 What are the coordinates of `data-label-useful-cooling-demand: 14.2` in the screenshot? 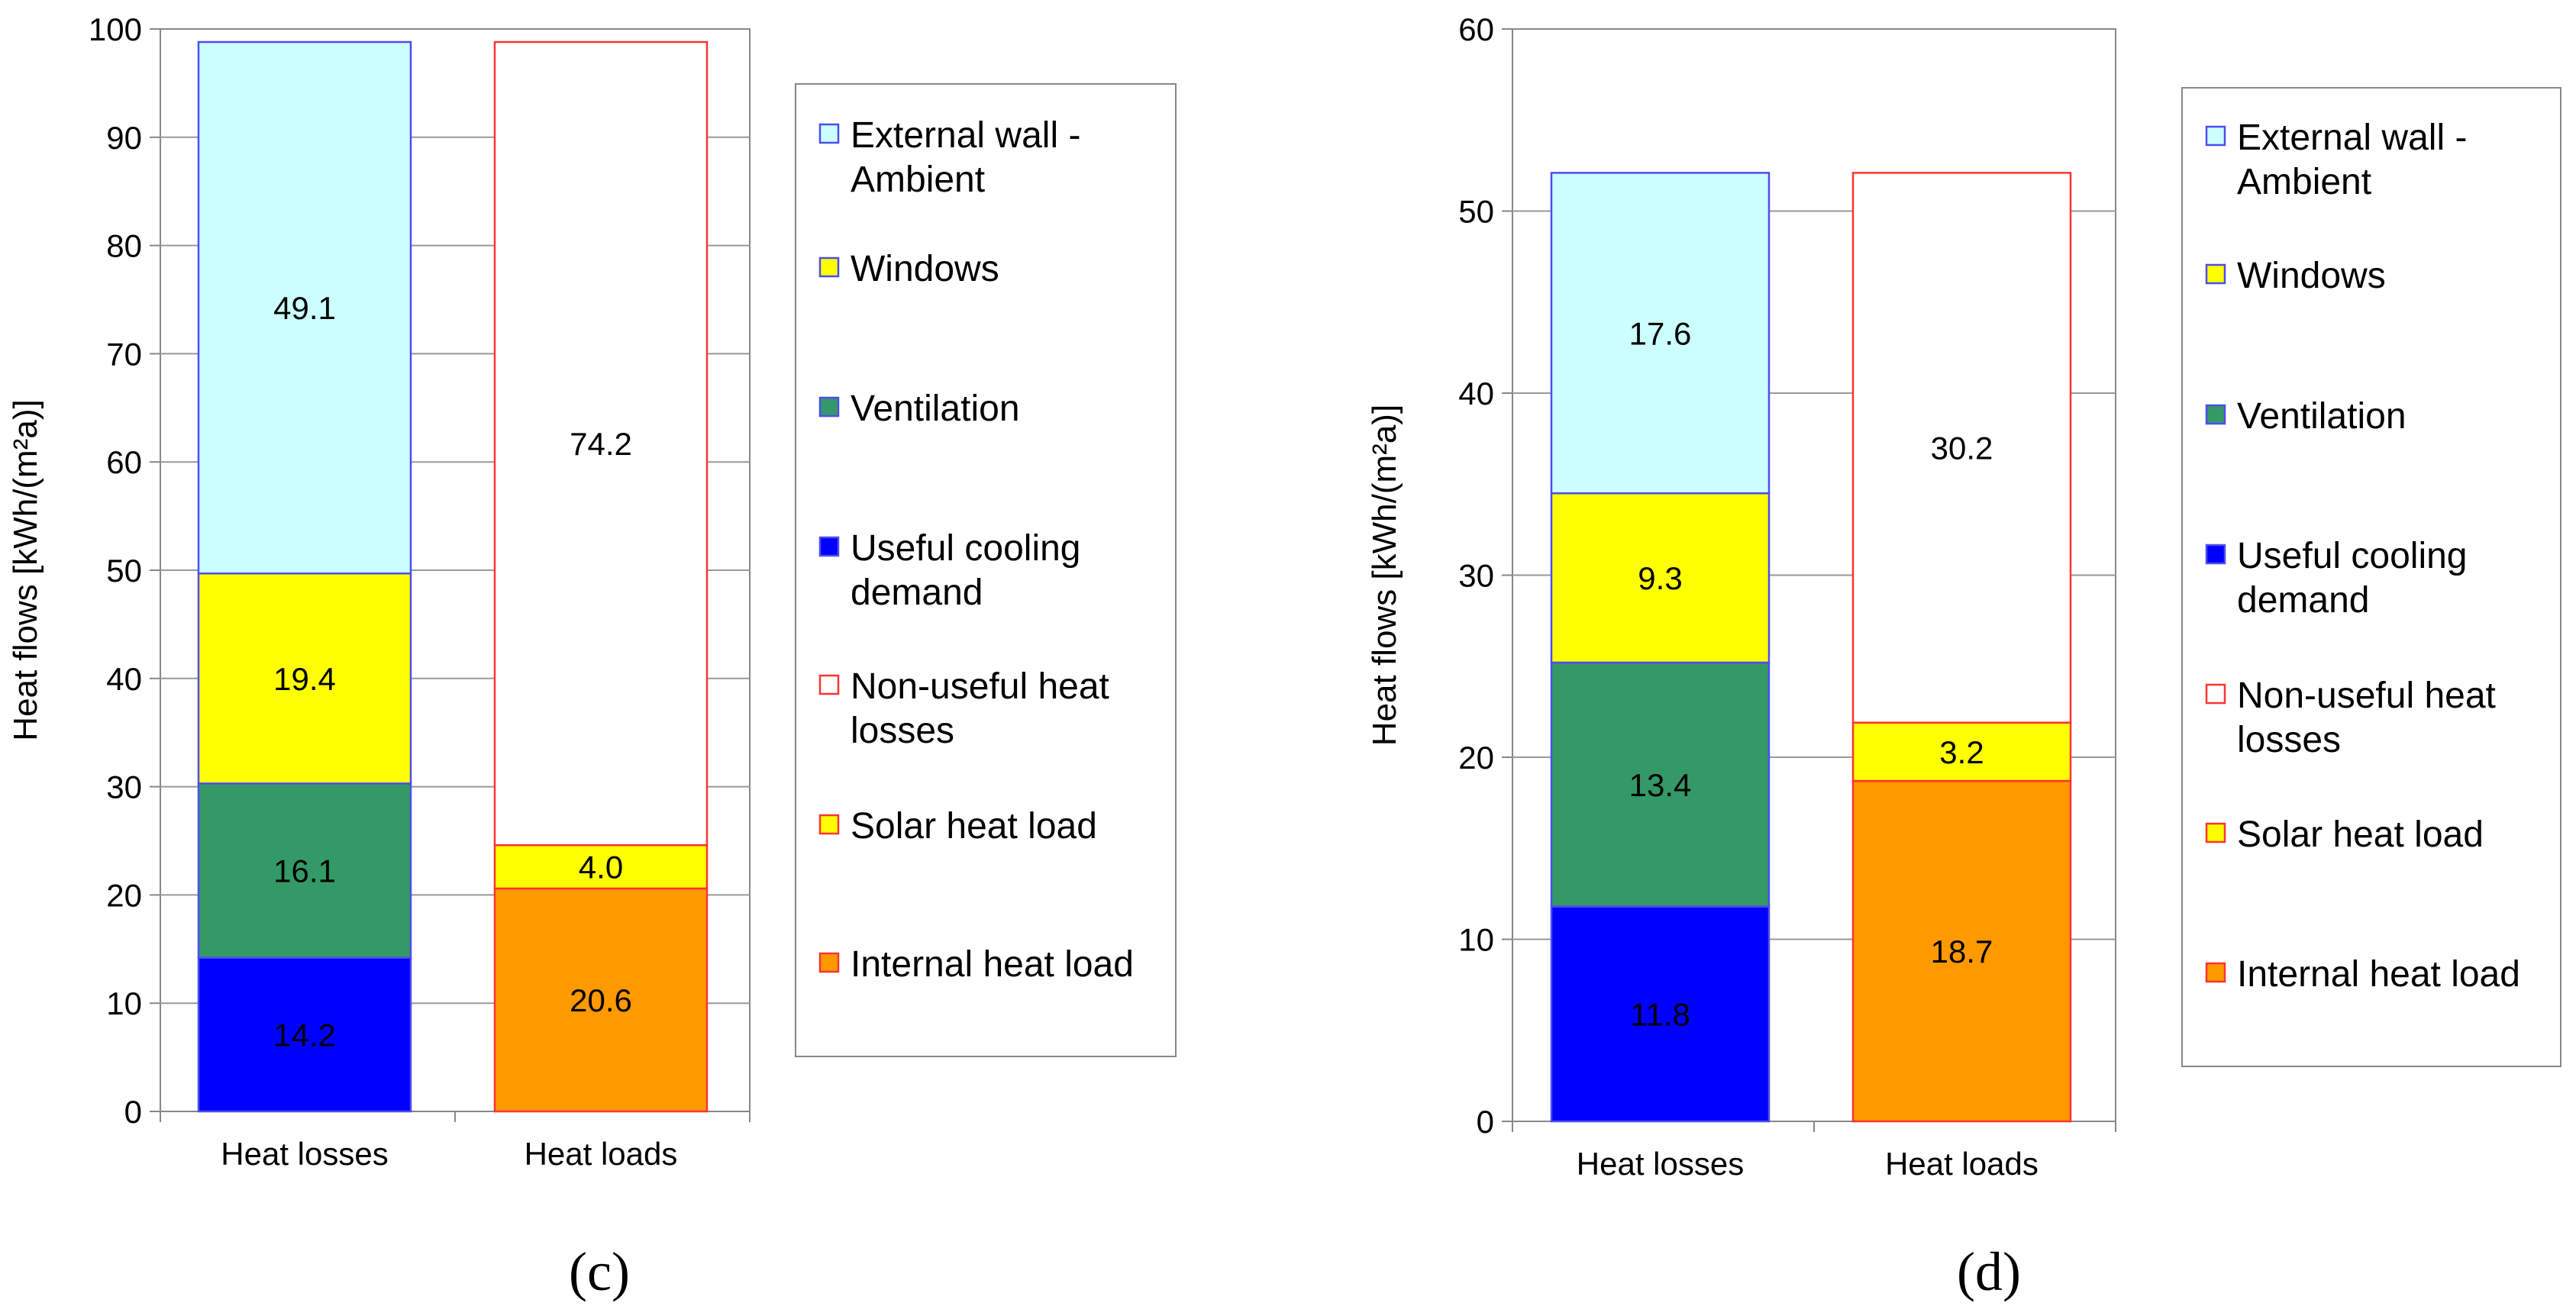 It's located at (304, 1035).